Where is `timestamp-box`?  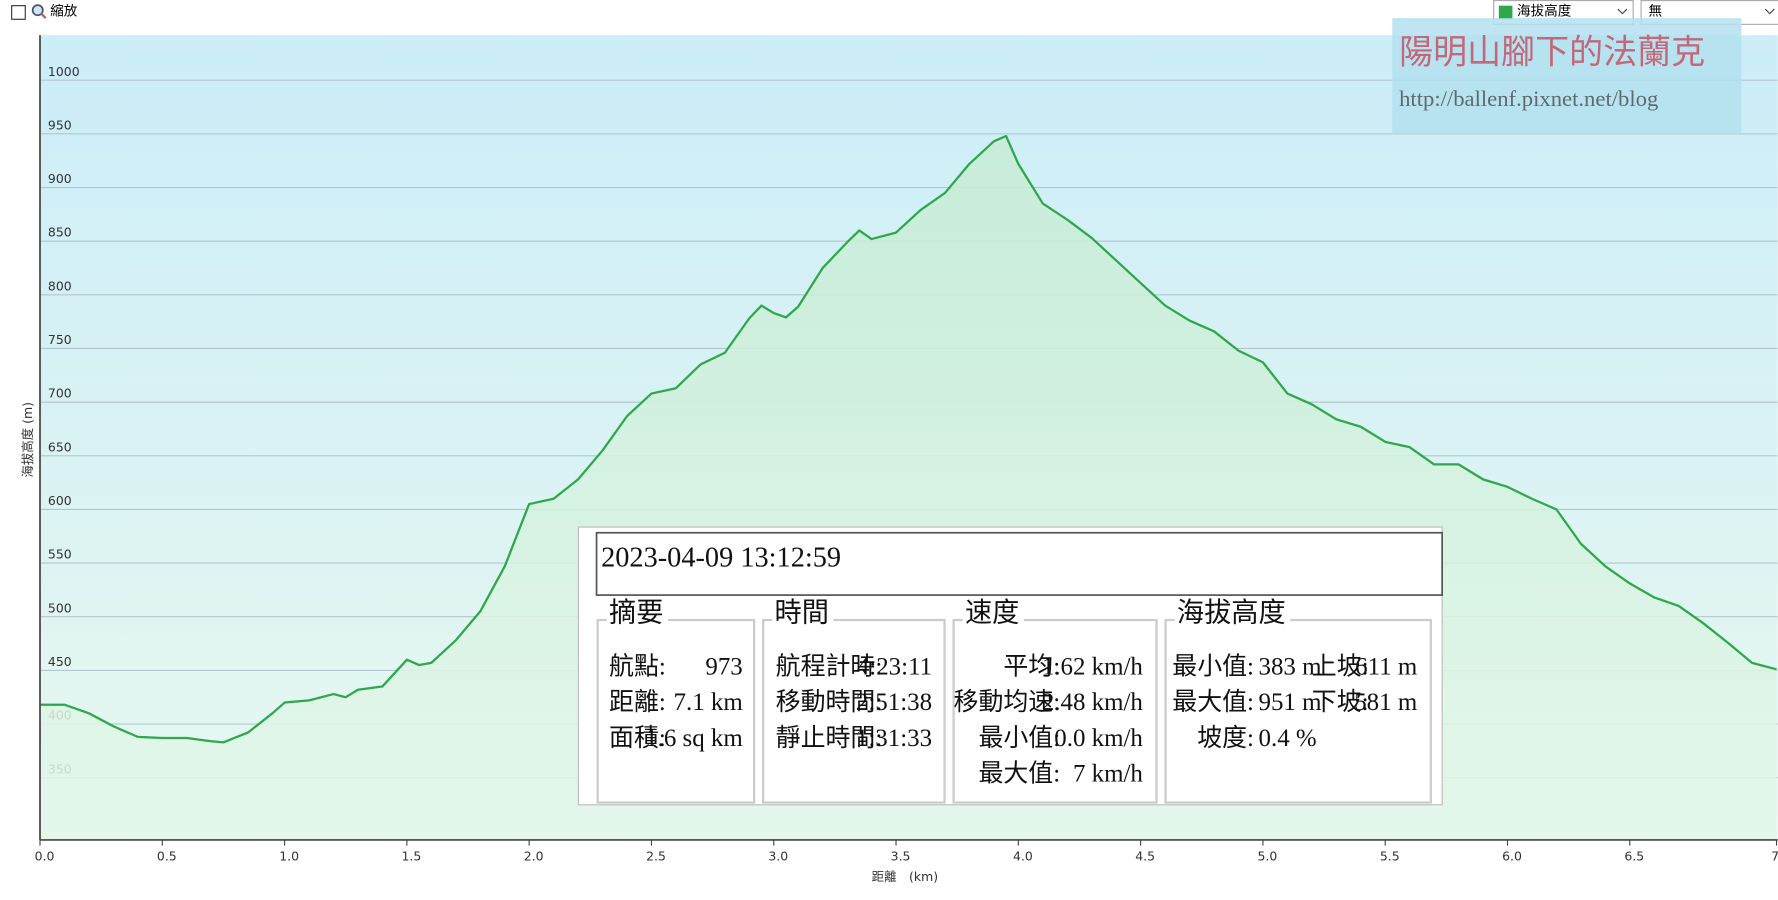
timestamp-box is located at coordinates (1019, 563).